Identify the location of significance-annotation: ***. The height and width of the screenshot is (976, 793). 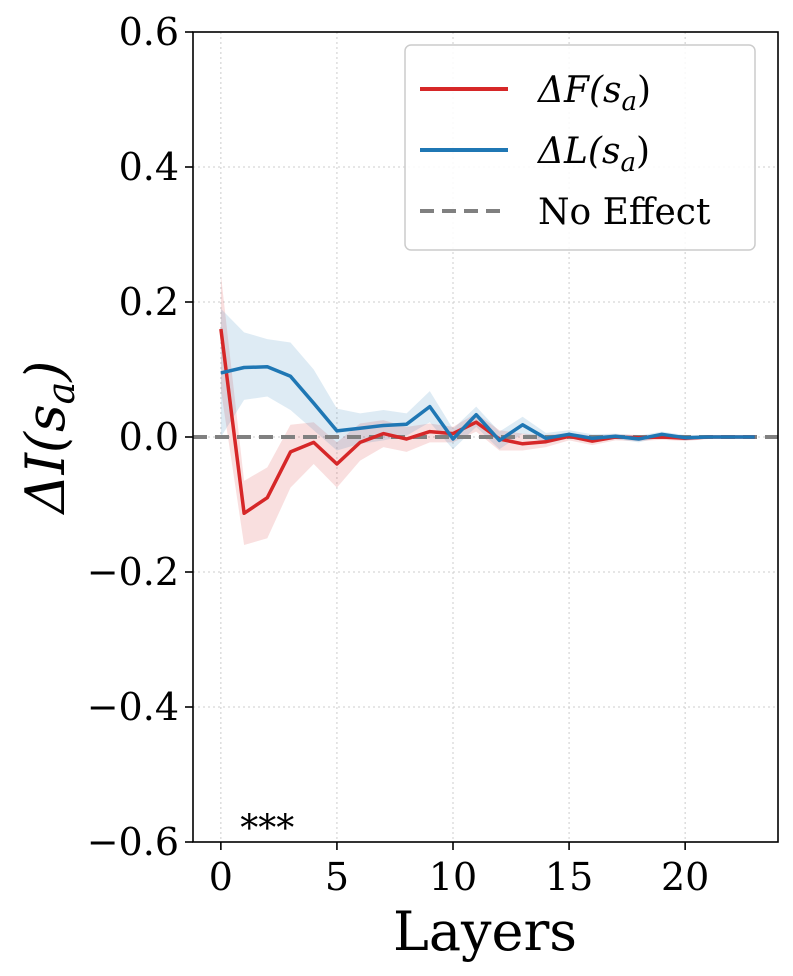
(267, 828).